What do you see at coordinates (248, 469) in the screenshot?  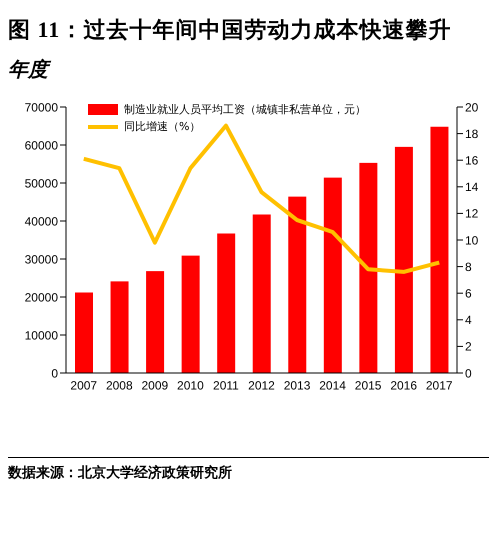 I see `source-note: 数据来源：北京大学经济政策研究所` at bounding box center [248, 469].